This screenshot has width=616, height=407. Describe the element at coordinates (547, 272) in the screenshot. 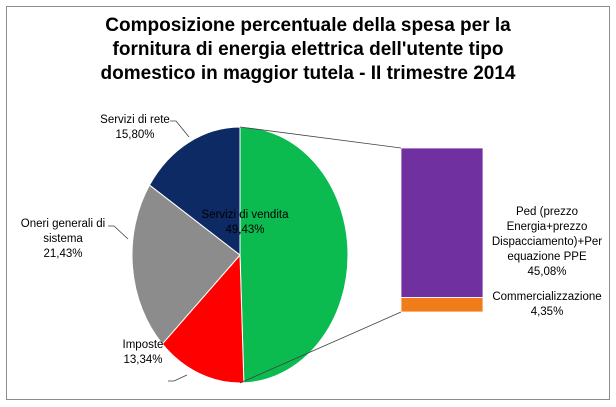

I see `label-value: 45,08%` at that location.